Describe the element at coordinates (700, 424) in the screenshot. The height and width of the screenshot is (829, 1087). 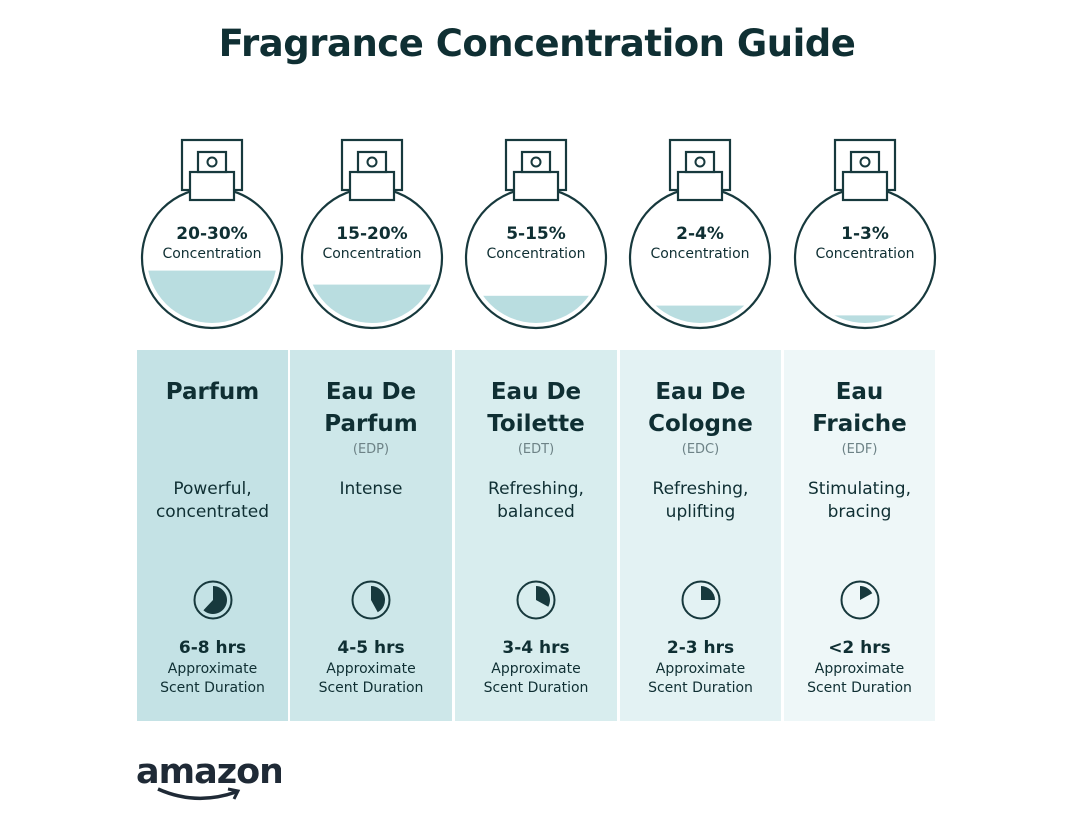
I see `name-line: Cologne` at that location.